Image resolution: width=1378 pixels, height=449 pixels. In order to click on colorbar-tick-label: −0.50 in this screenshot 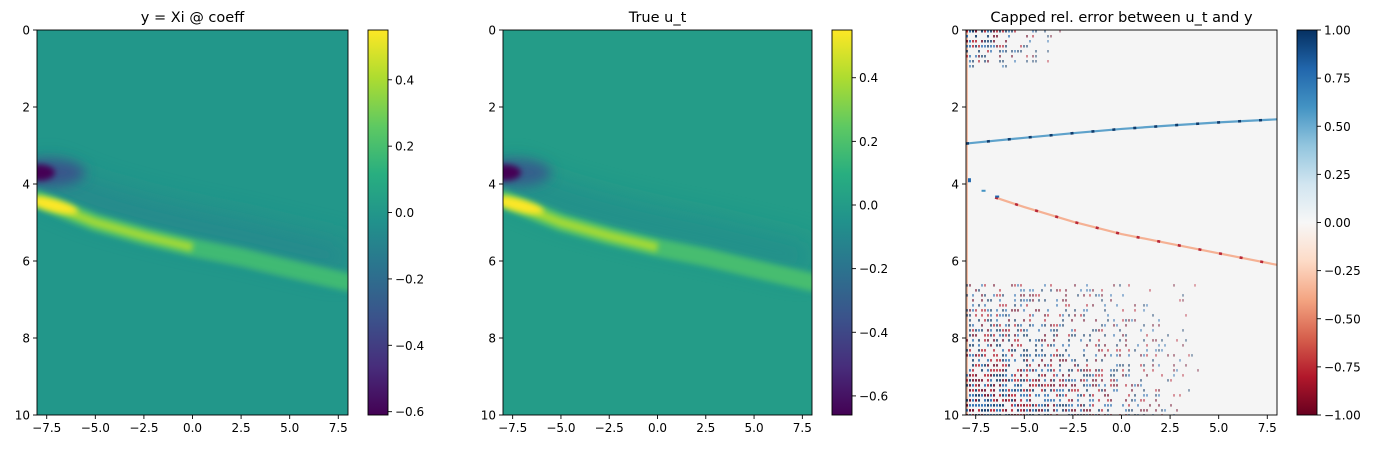, I will do `click(1342, 319)`.